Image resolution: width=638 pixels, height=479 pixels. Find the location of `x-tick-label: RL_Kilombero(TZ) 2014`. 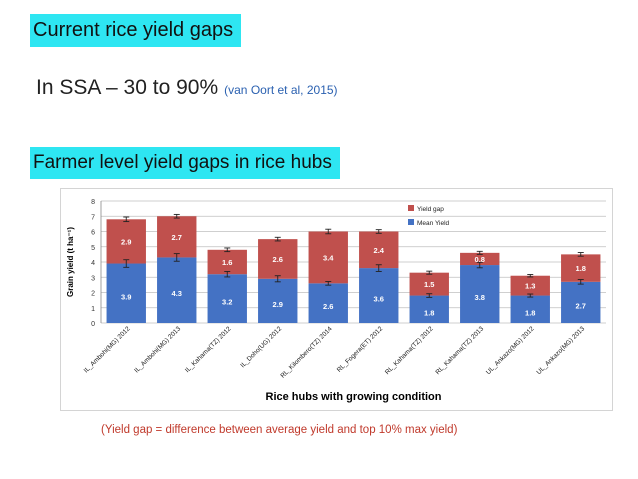

x-tick-label: RL_Kilombero(TZ) 2014 is located at coordinates (306, 352).